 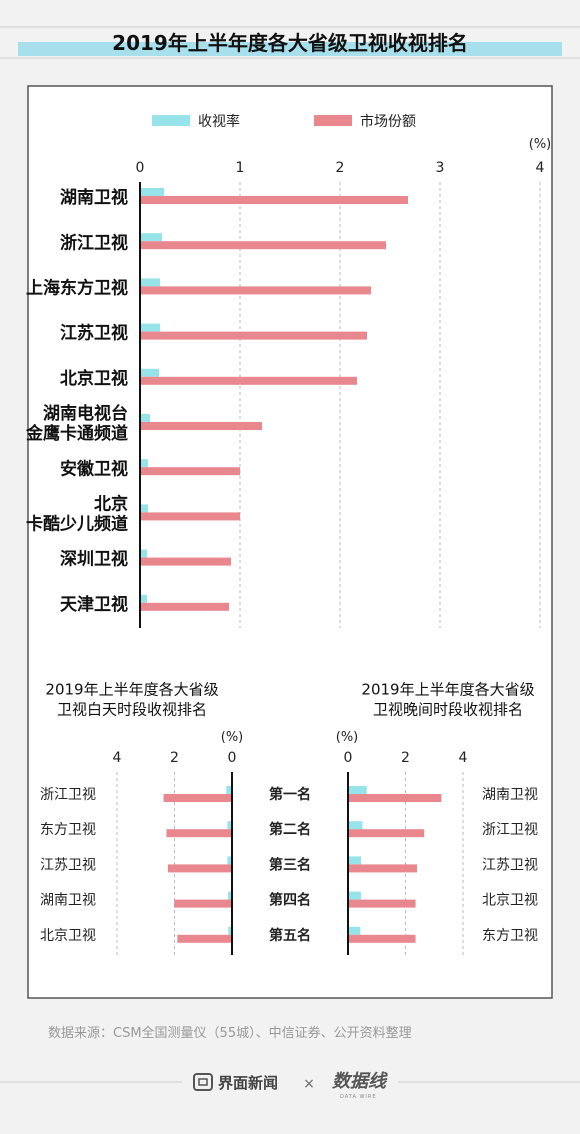 What do you see at coordinates (540, 144) in the screenshot?
I see `main-unit-label: (%)` at bounding box center [540, 144].